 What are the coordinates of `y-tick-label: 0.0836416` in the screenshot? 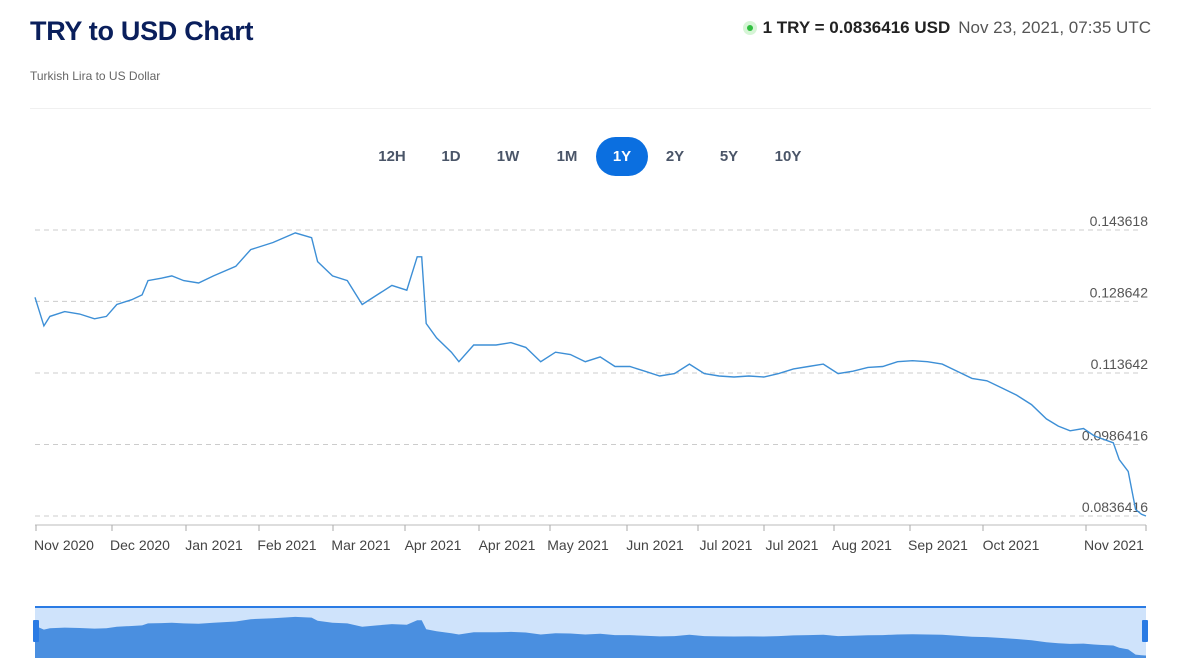 It's located at (1115, 507).